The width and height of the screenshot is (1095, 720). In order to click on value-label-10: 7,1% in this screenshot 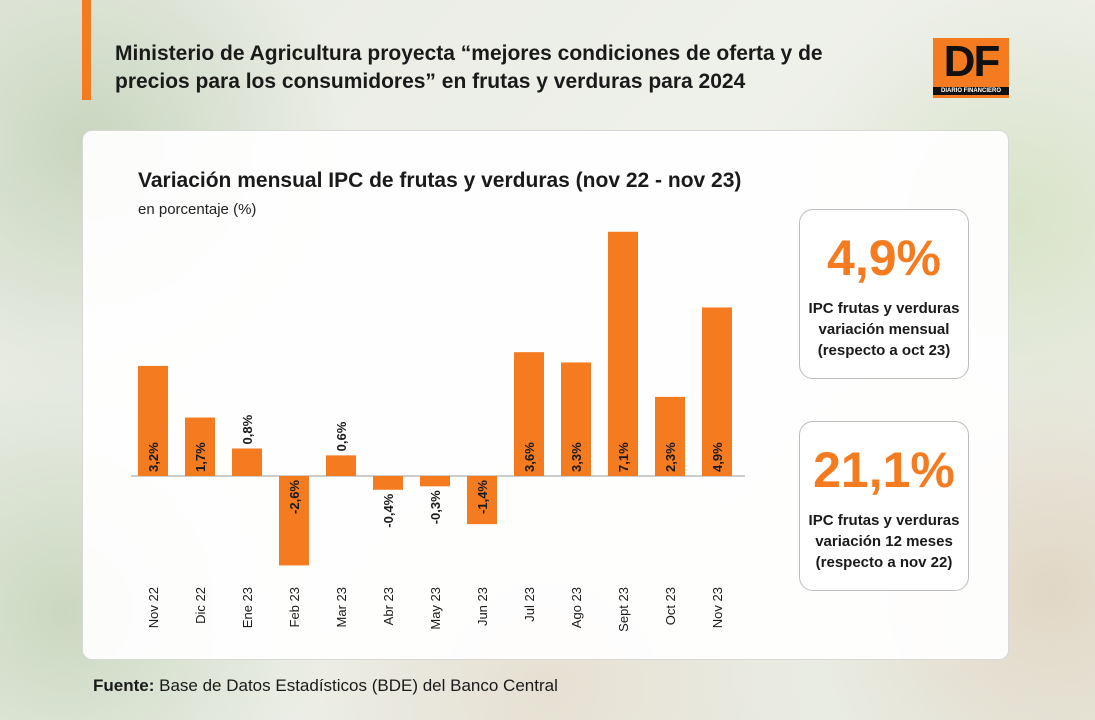, I will do `click(623, 457)`.